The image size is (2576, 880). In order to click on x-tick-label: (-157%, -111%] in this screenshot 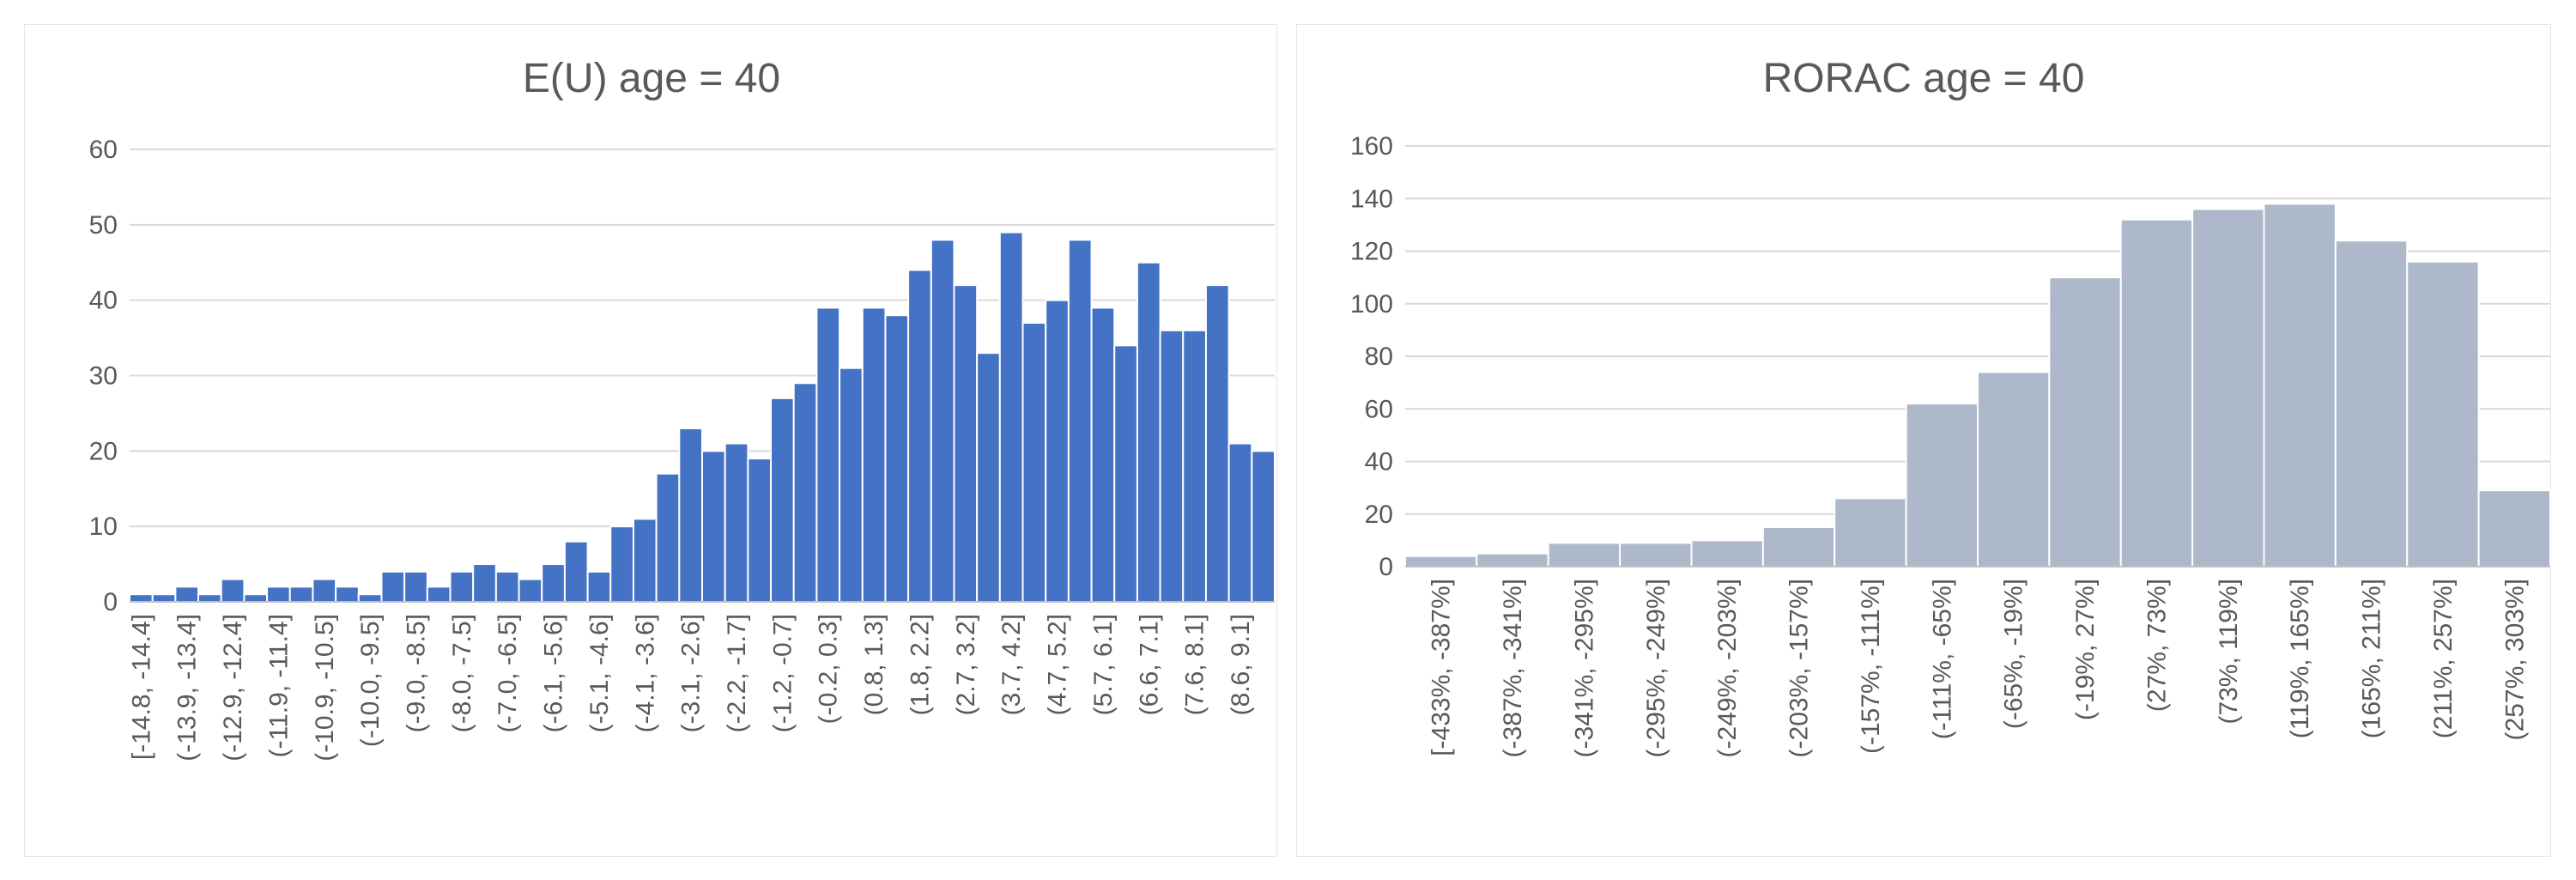, I will do `click(1871, 666)`.